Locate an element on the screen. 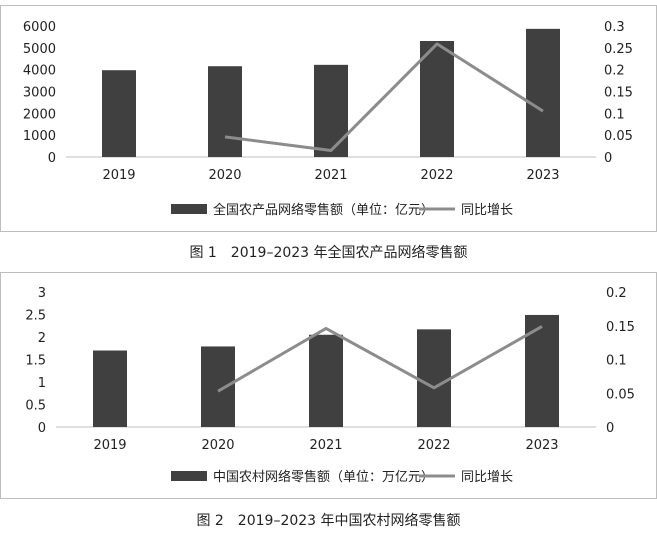 Image resolution: width=657 pixels, height=534 pixels. chart-1-legend-bar-swatch is located at coordinates (189, 209).